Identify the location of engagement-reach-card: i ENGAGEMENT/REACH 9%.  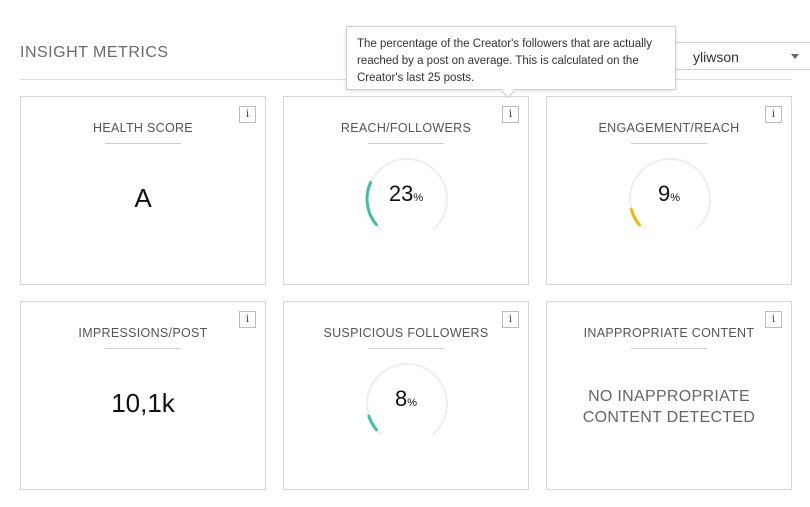
(669, 190).